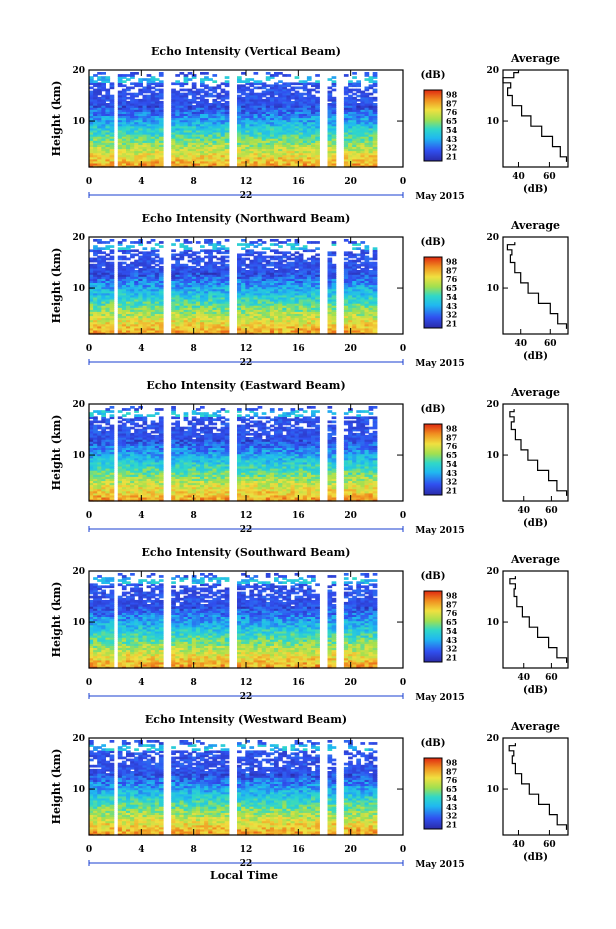  What do you see at coordinates (492, 71) in the screenshot?
I see `profile-y-tick-label: 20` at bounding box center [492, 71].